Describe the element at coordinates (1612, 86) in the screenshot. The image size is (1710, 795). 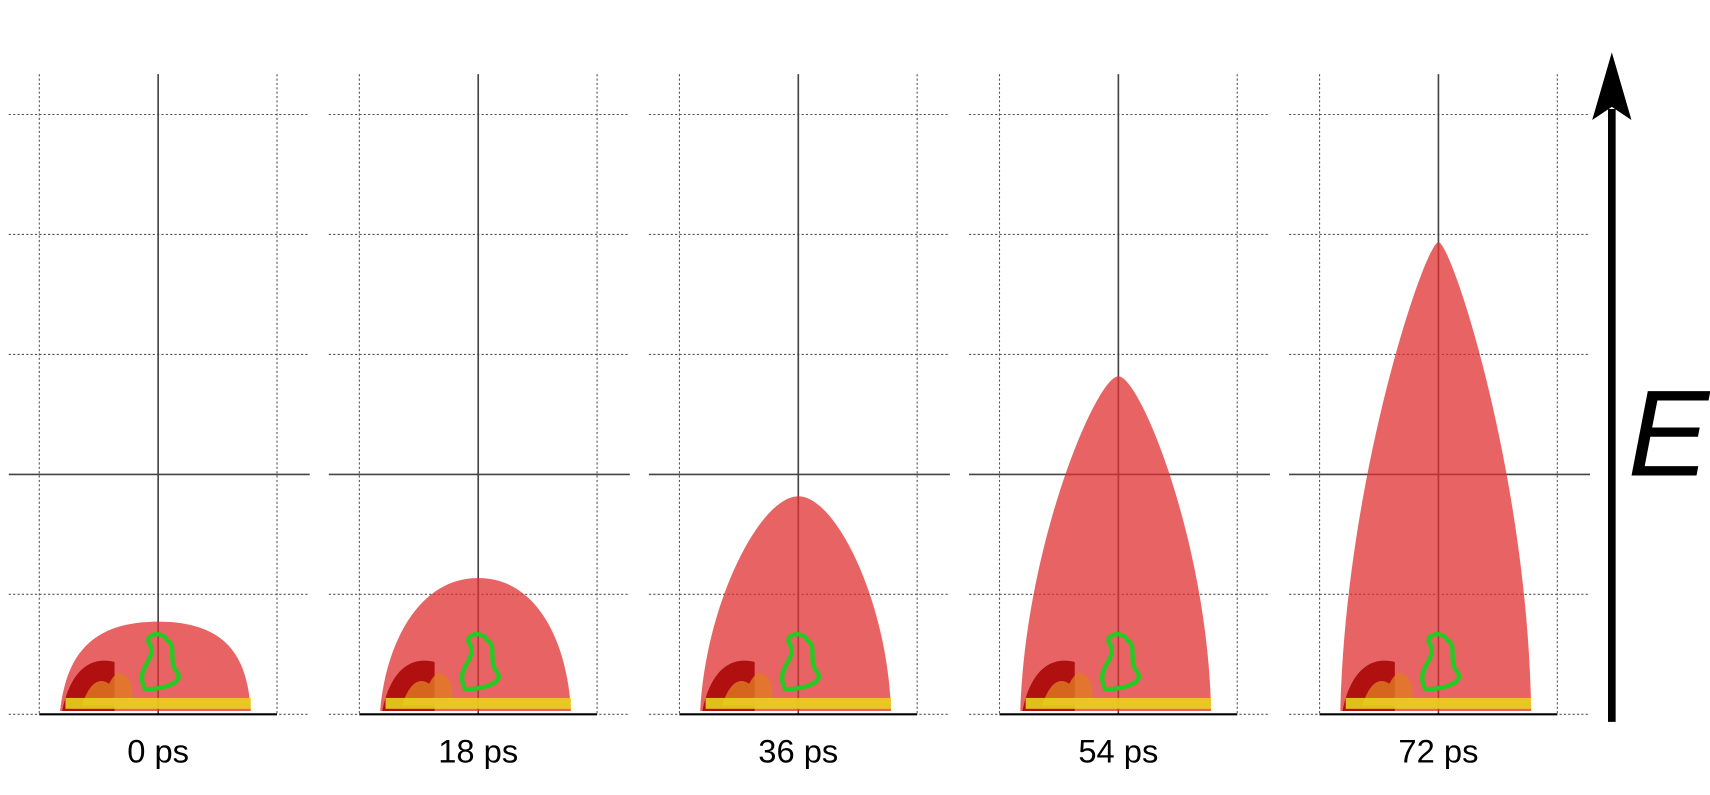
I see `field-arrow-head` at that location.